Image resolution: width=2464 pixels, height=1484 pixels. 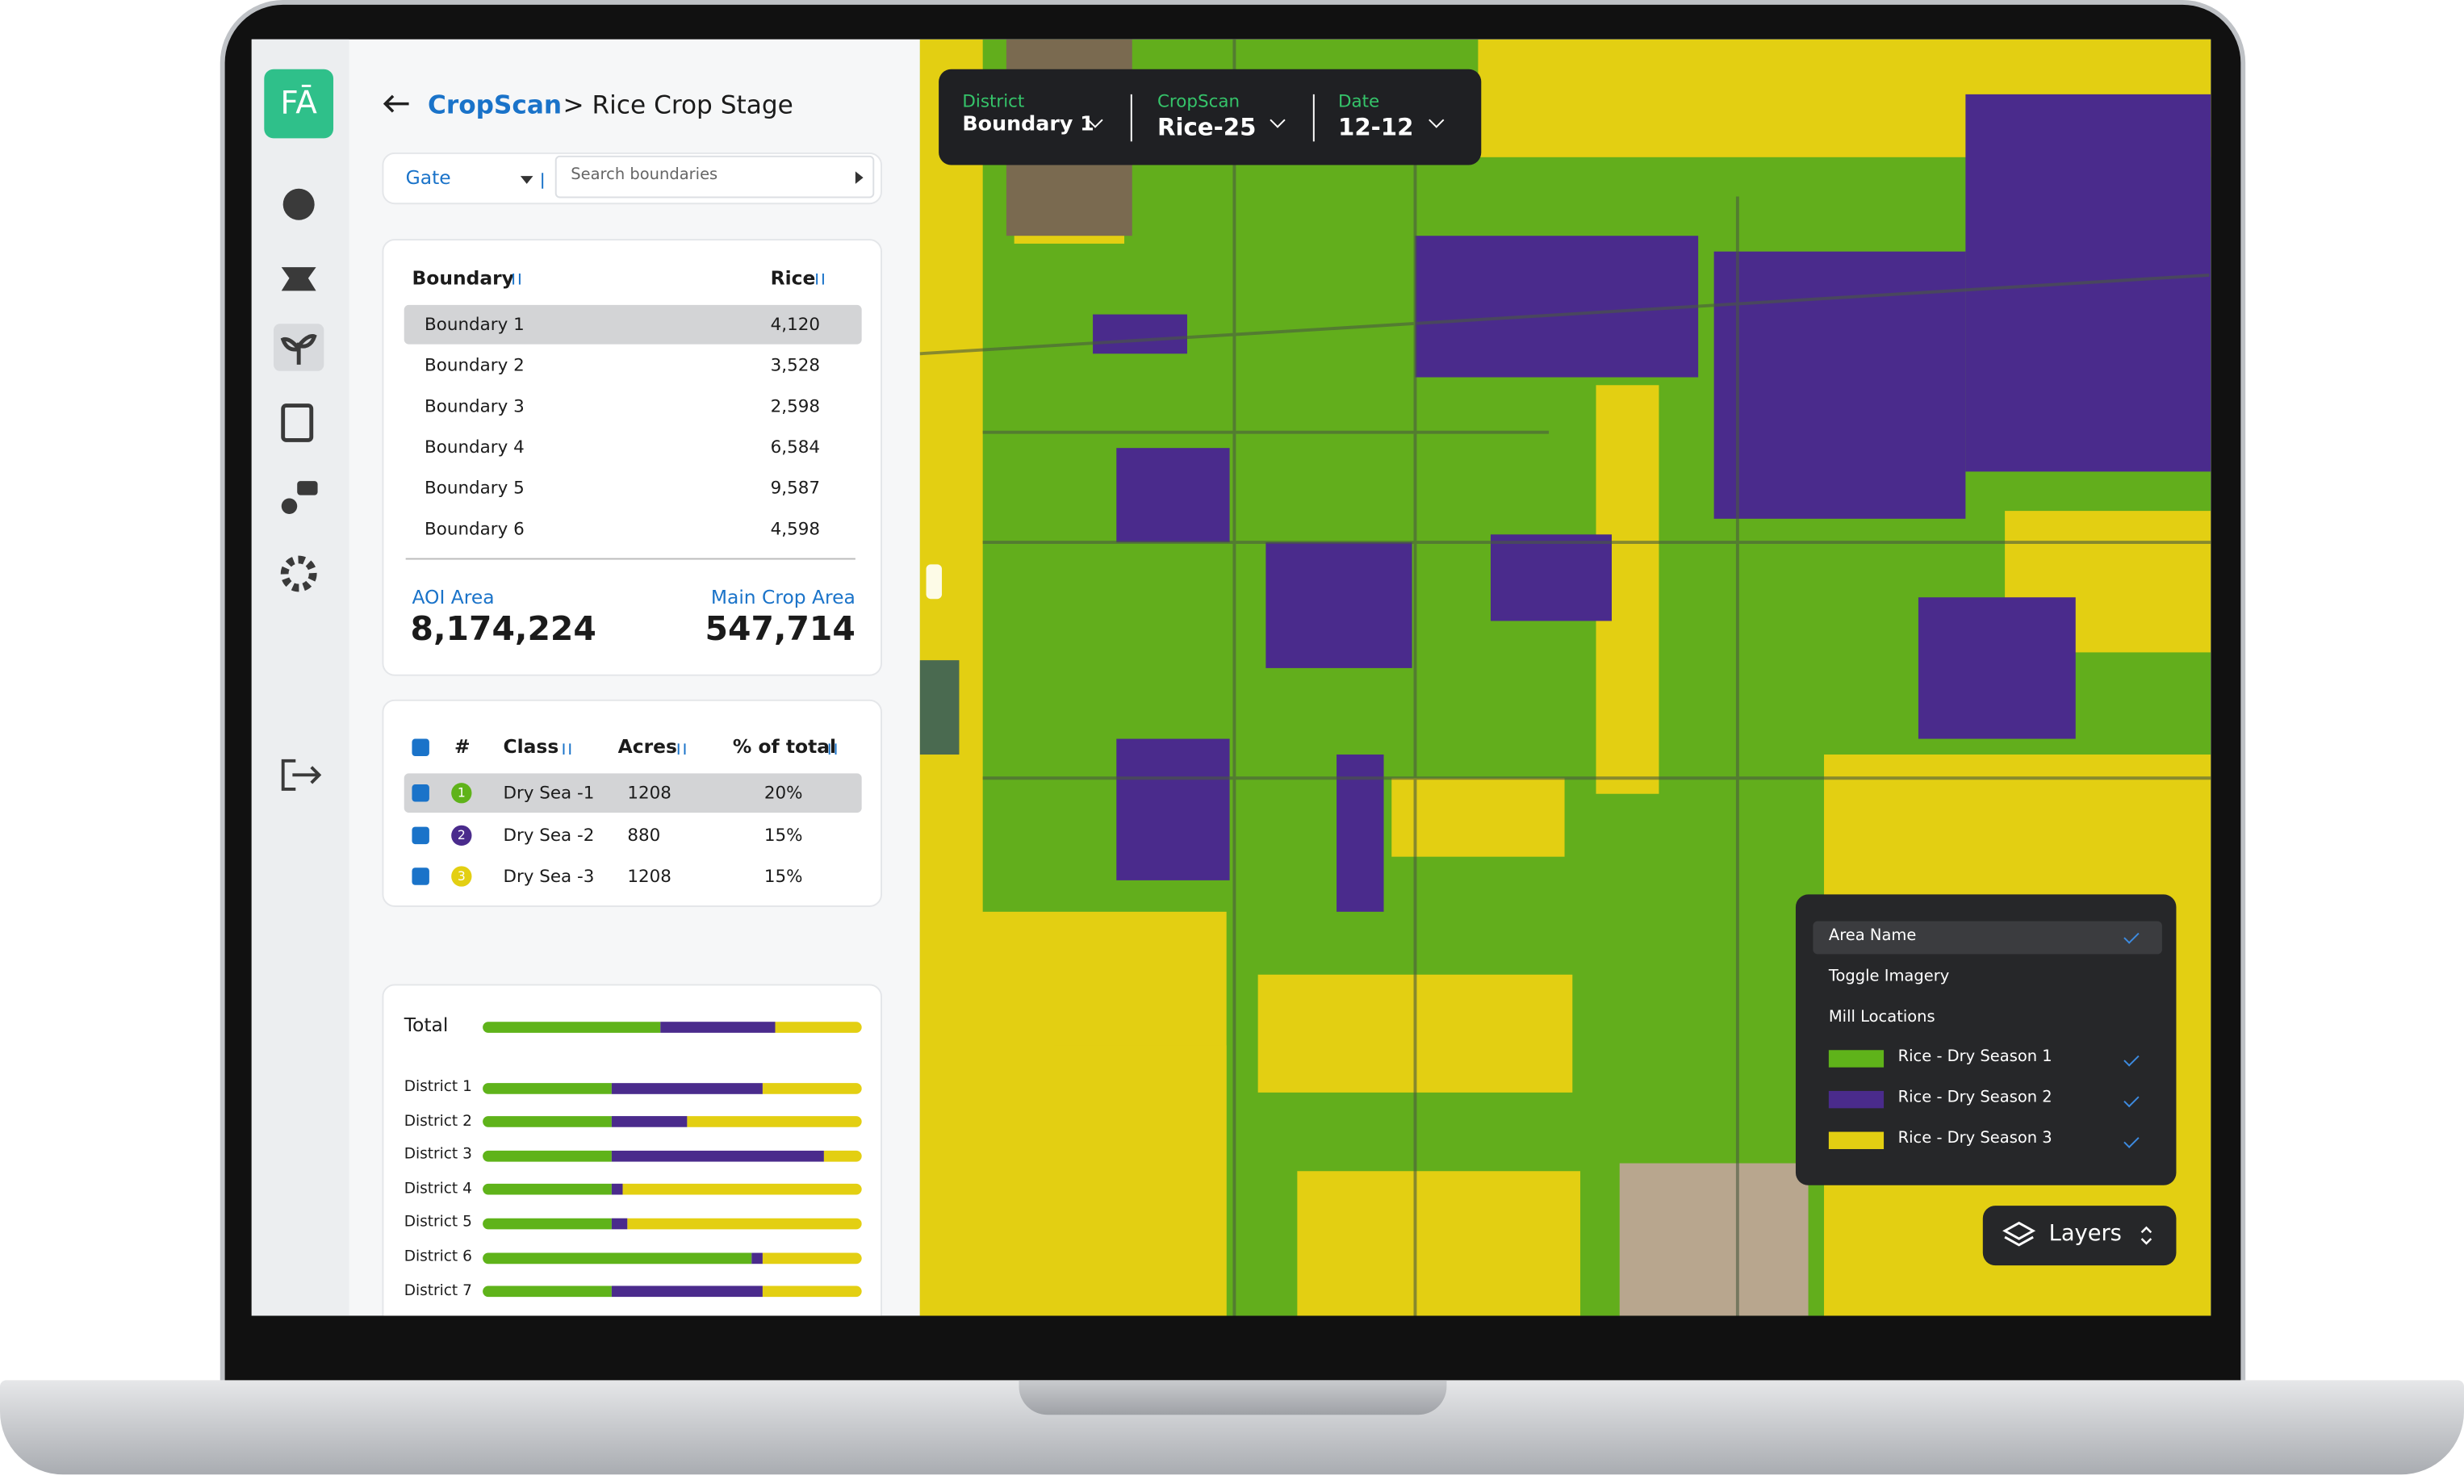 What do you see at coordinates (475, 489) in the screenshot?
I see `boundary-name: Boundary 5` at bounding box center [475, 489].